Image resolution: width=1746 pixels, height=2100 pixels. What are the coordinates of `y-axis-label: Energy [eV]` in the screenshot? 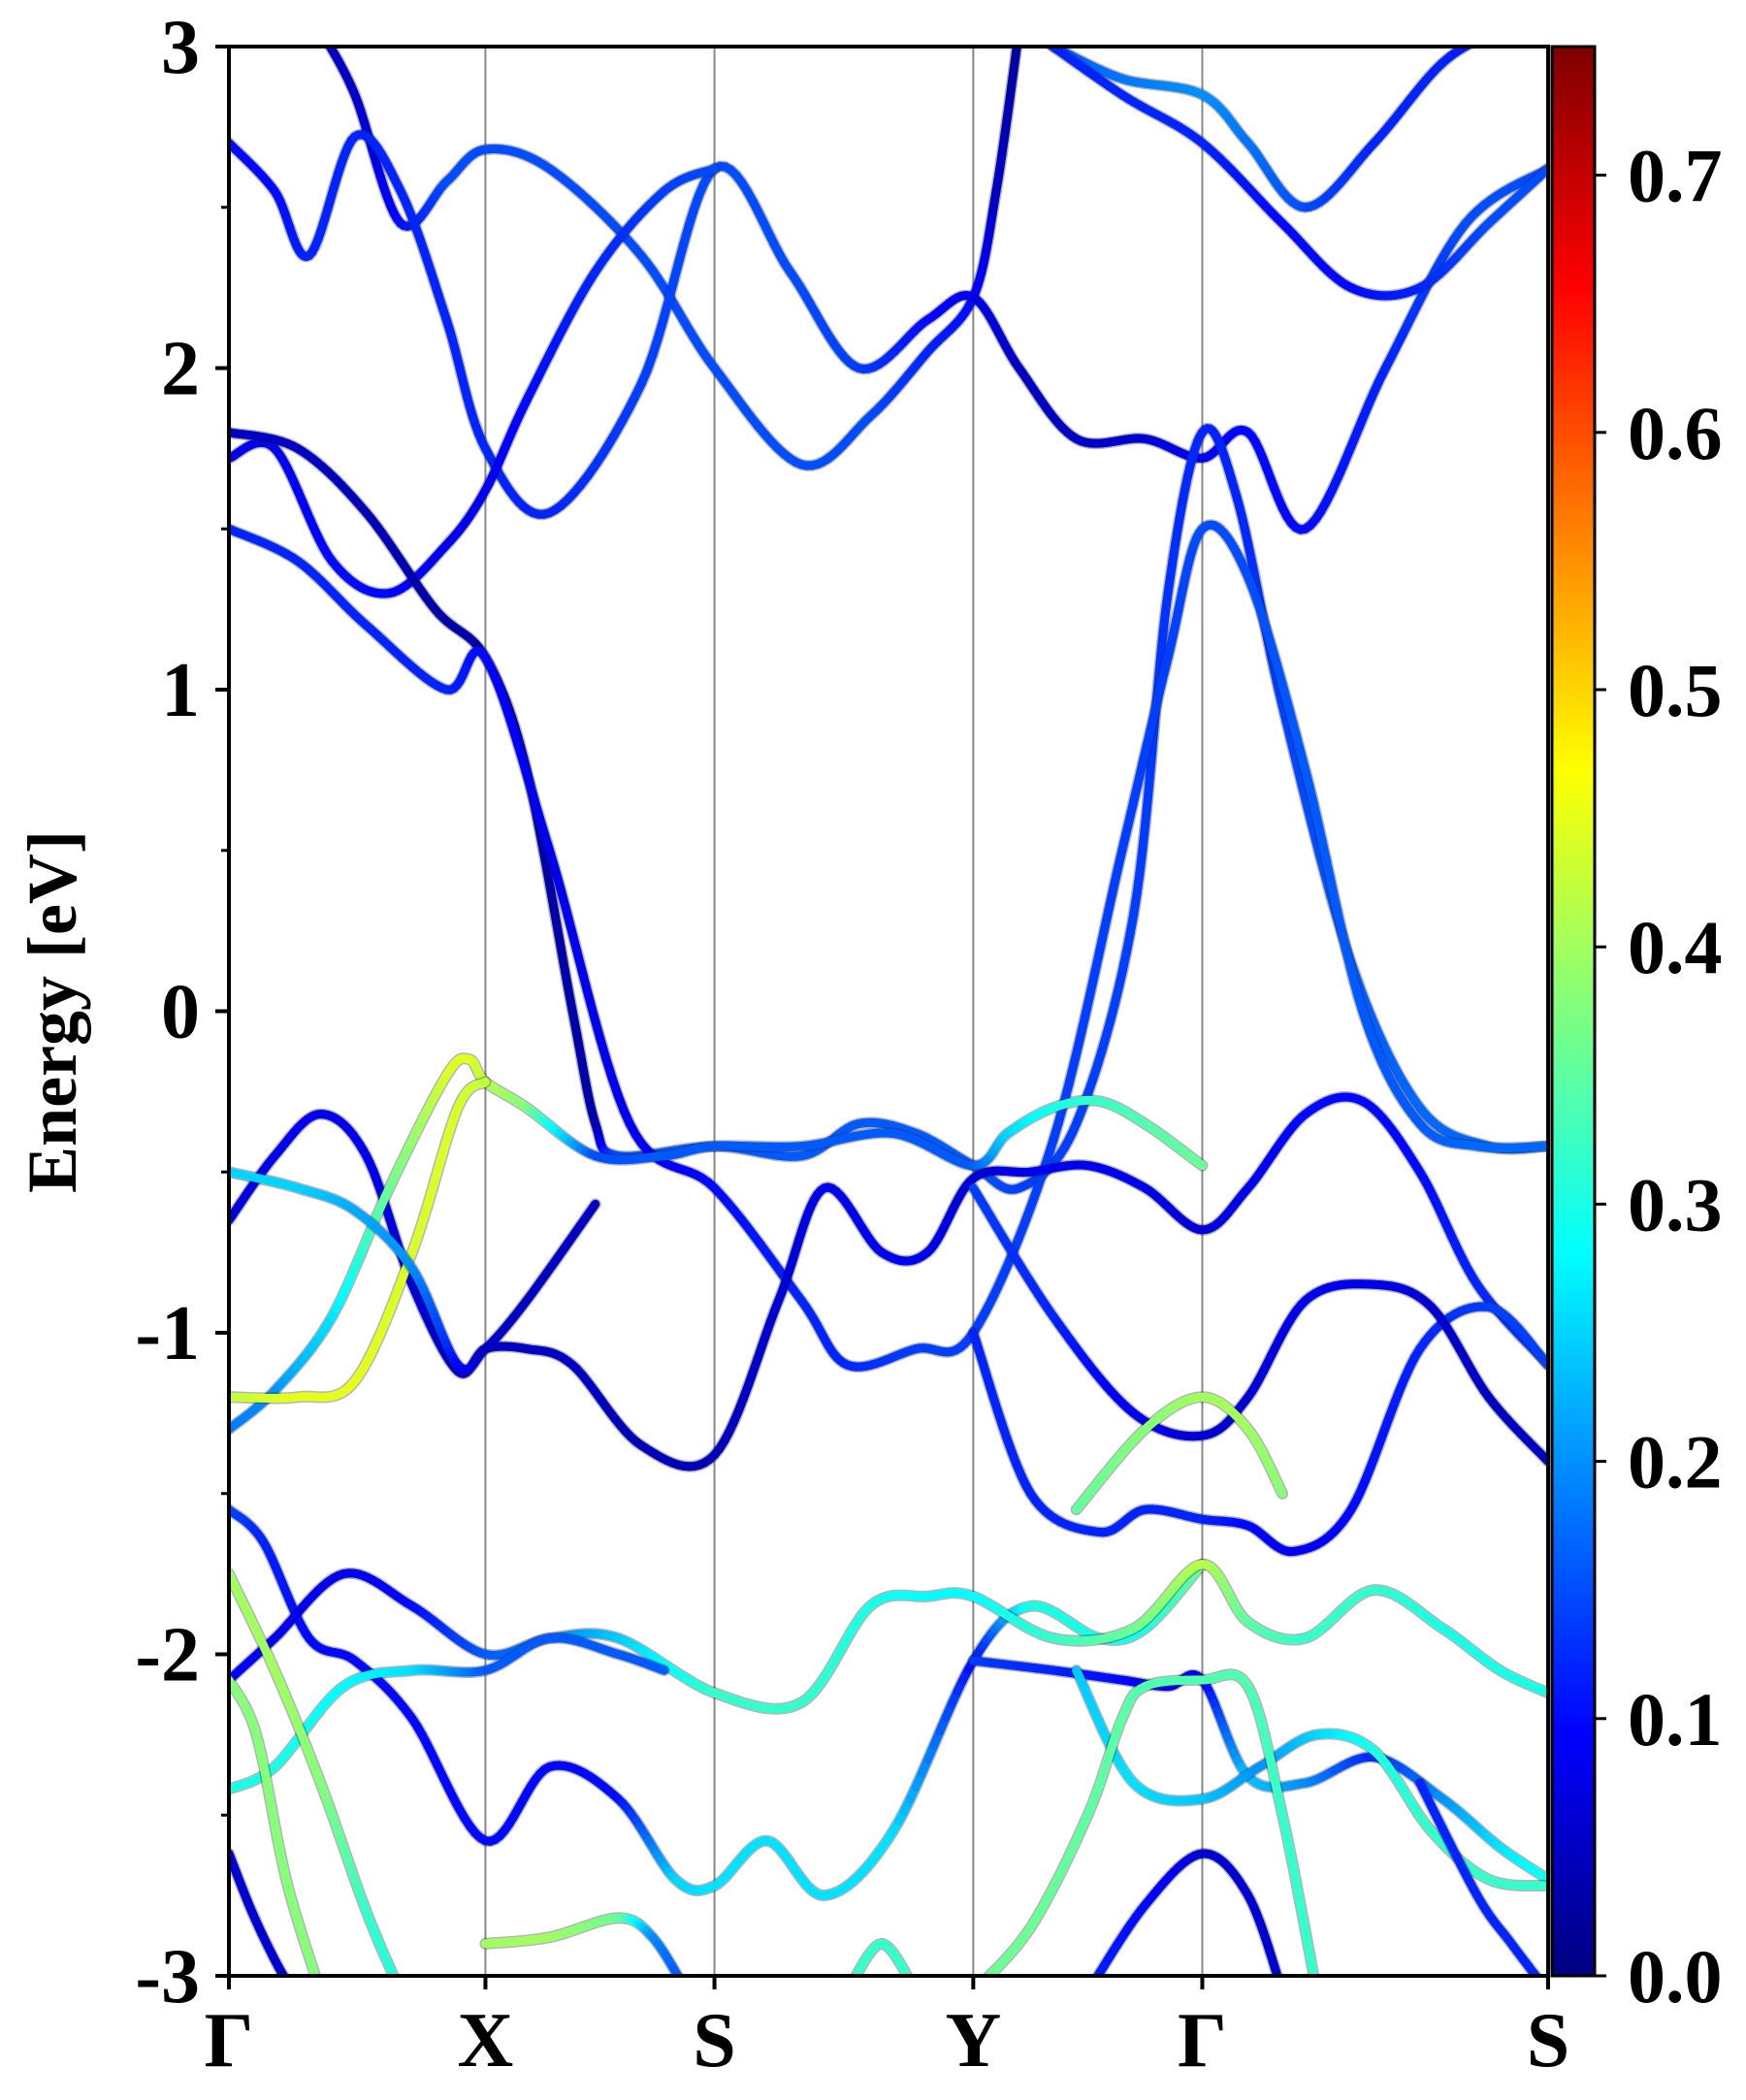 It's located at (52, 1011).